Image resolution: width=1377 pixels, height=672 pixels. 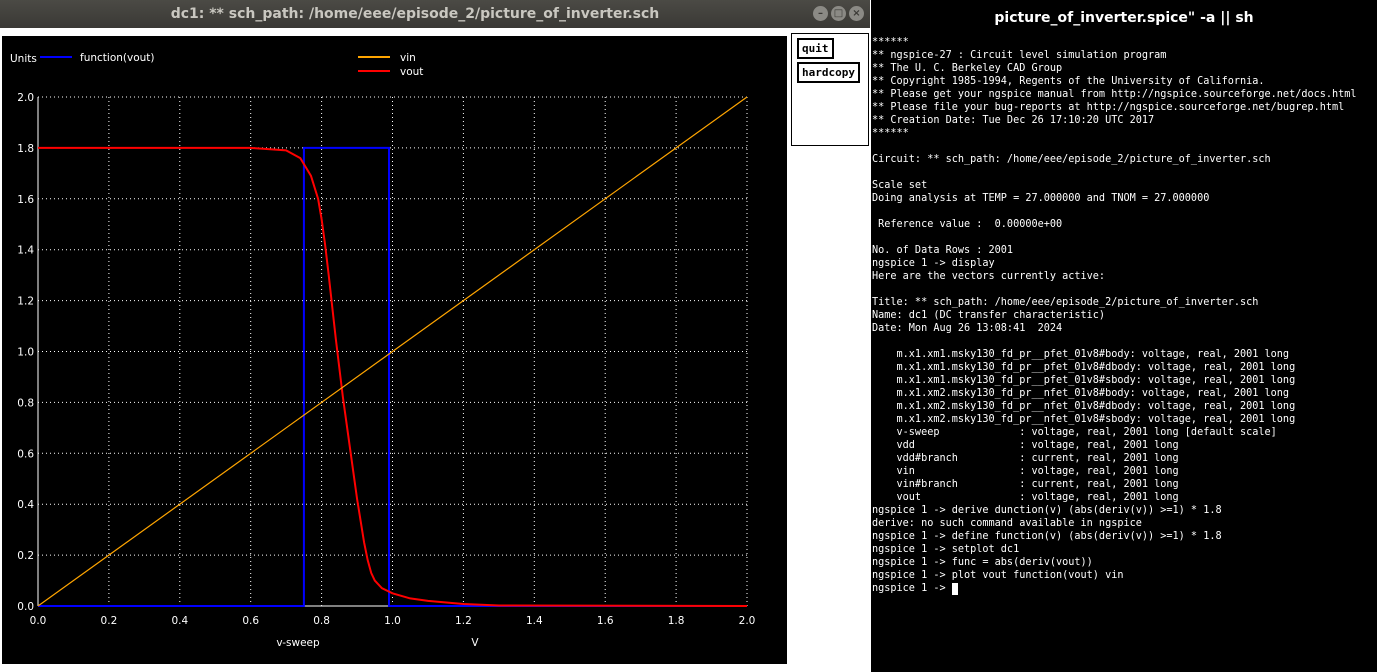 I want to click on y-tick-label: 0.2, so click(x=25, y=556).